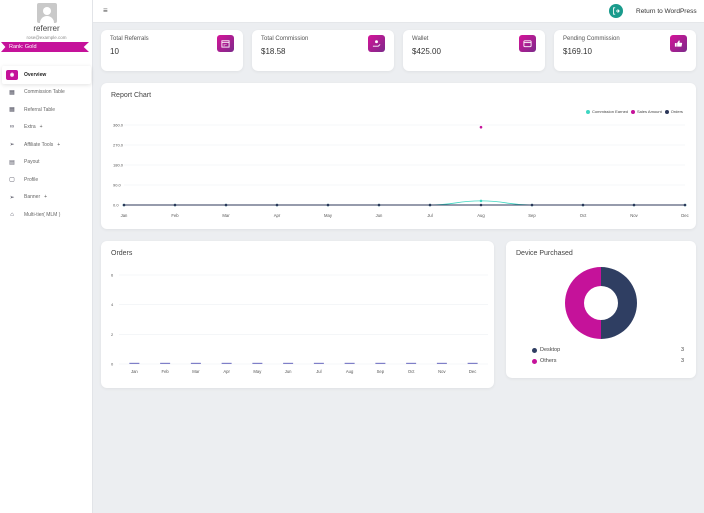 This screenshot has height=513, width=704. What do you see at coordinates (299, 323) in the screenshot?
I see `orders-bar-chart: 0 2 4 6 Jan Feb Mar Apr May Jun Jul Aug Sep Oct Nov Dec` at bounding box center [299, 323].